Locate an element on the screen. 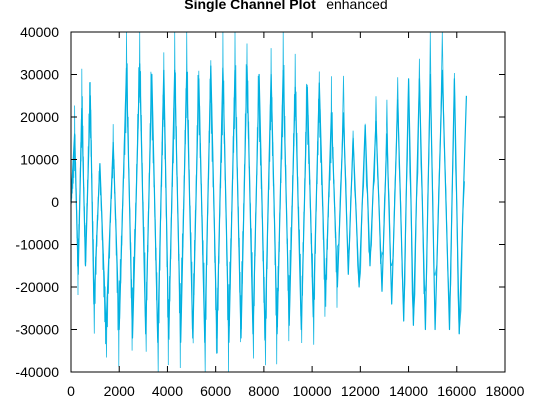 The image size is (560, 420). chart-title-main: Single Channel Plot is located at coordinates (250, 6).